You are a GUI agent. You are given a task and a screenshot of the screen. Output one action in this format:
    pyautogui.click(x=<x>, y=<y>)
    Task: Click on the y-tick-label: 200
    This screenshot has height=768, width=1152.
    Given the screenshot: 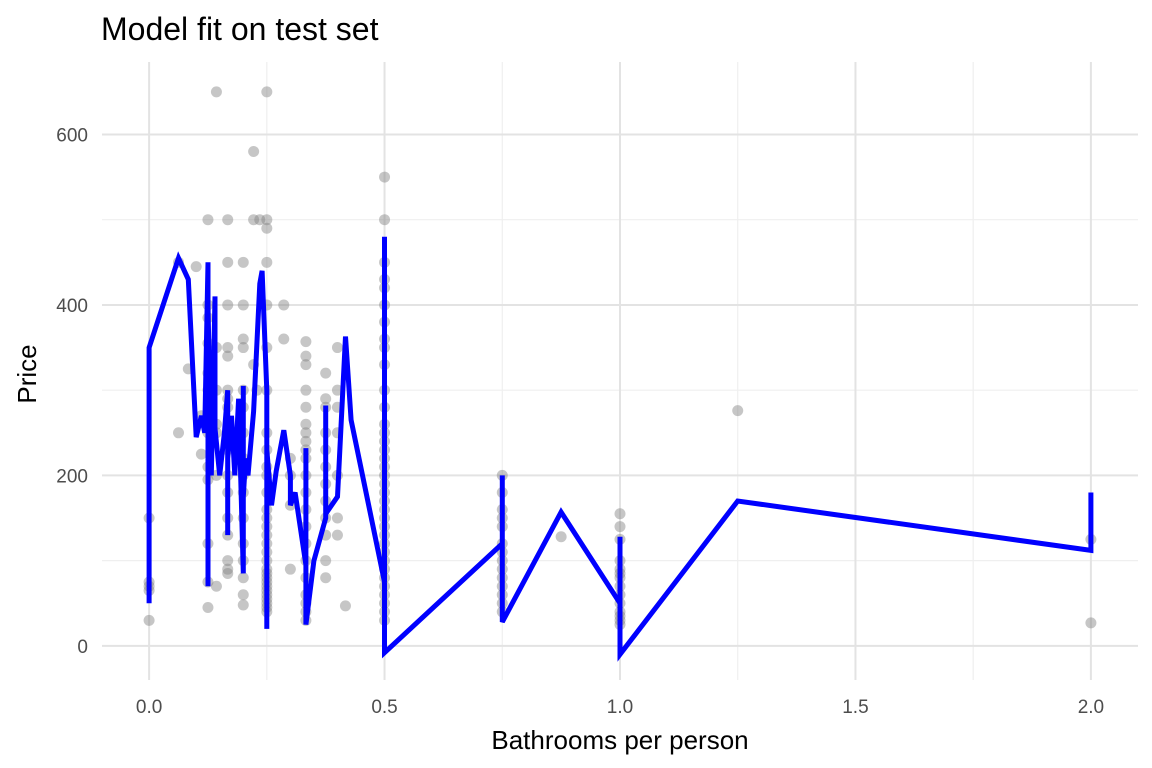 What is the action you would take?
    pyautogui.click(x=72, y=476)
    